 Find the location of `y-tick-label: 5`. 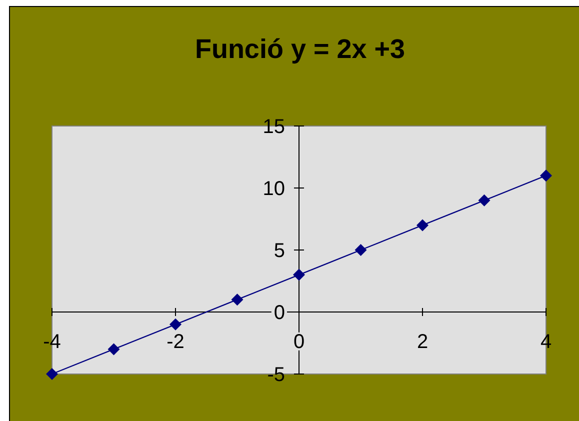

y-tick-label: 5 is located at coordinates (279, 251).